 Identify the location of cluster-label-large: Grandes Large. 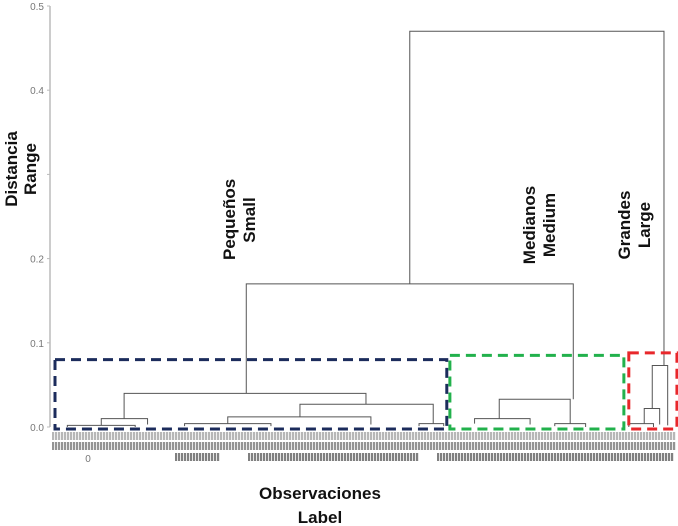
(635, 225).